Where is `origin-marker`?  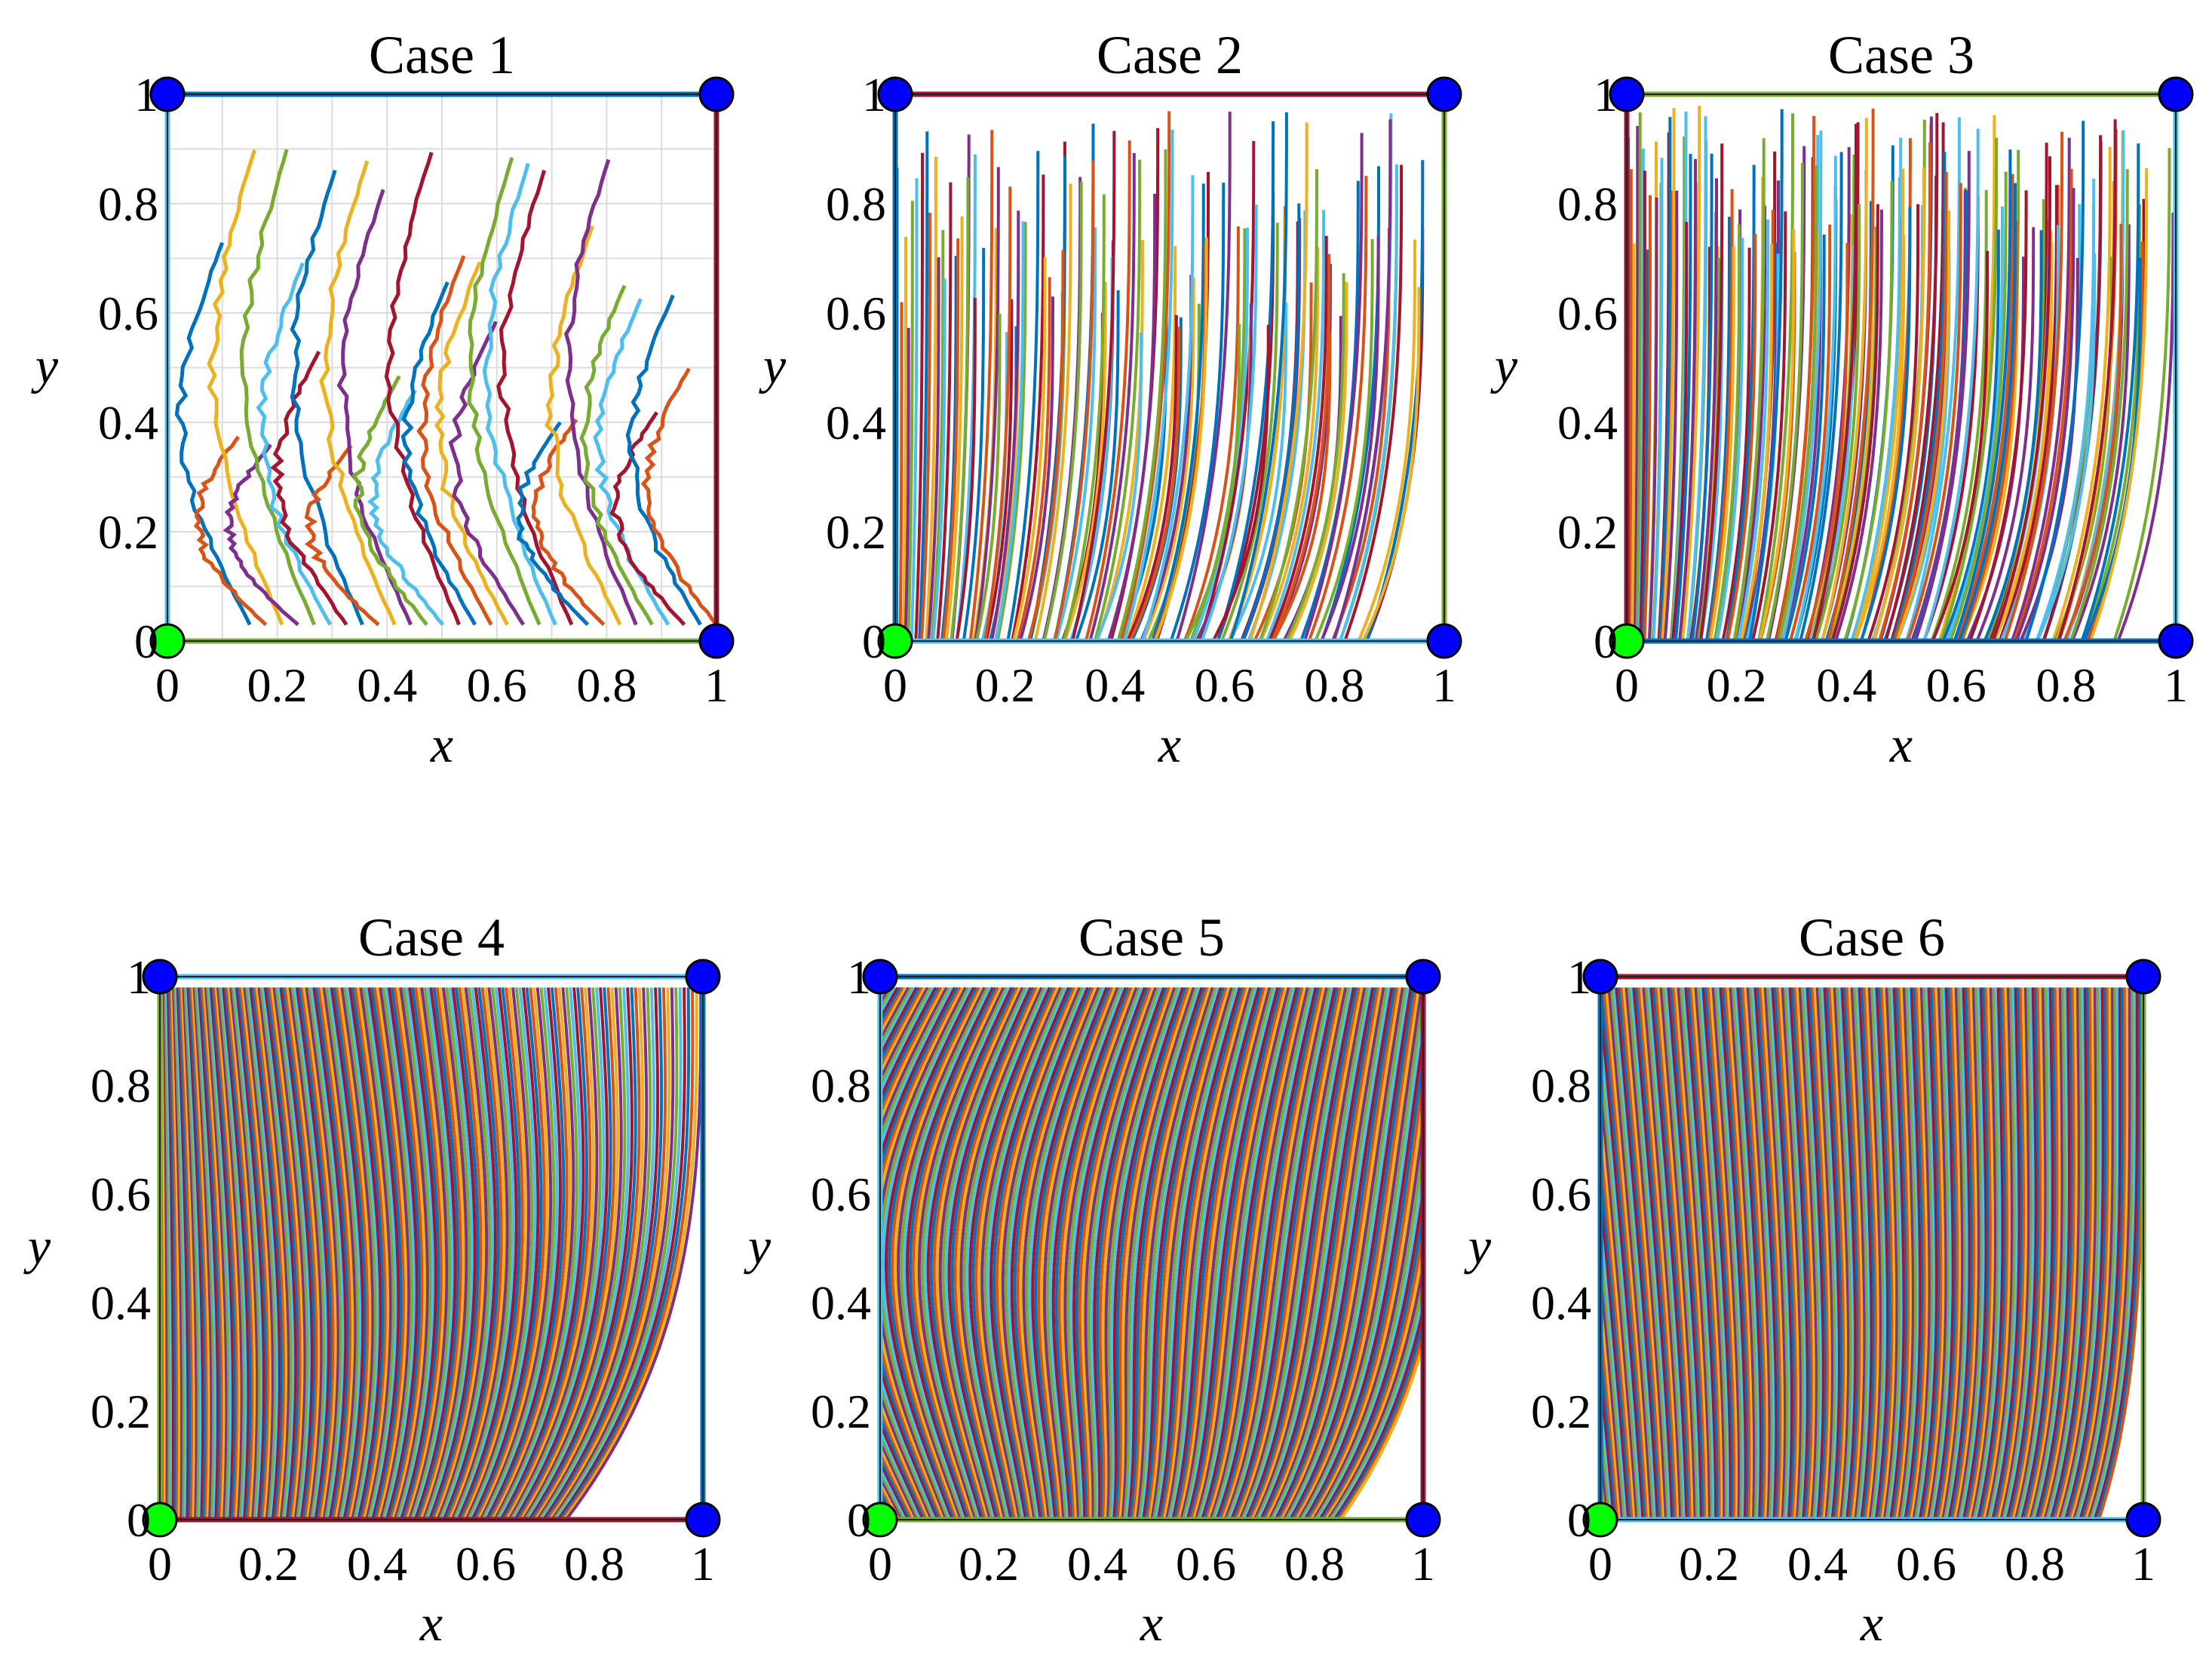 origin-marker is located at coordinates (1627, 641).